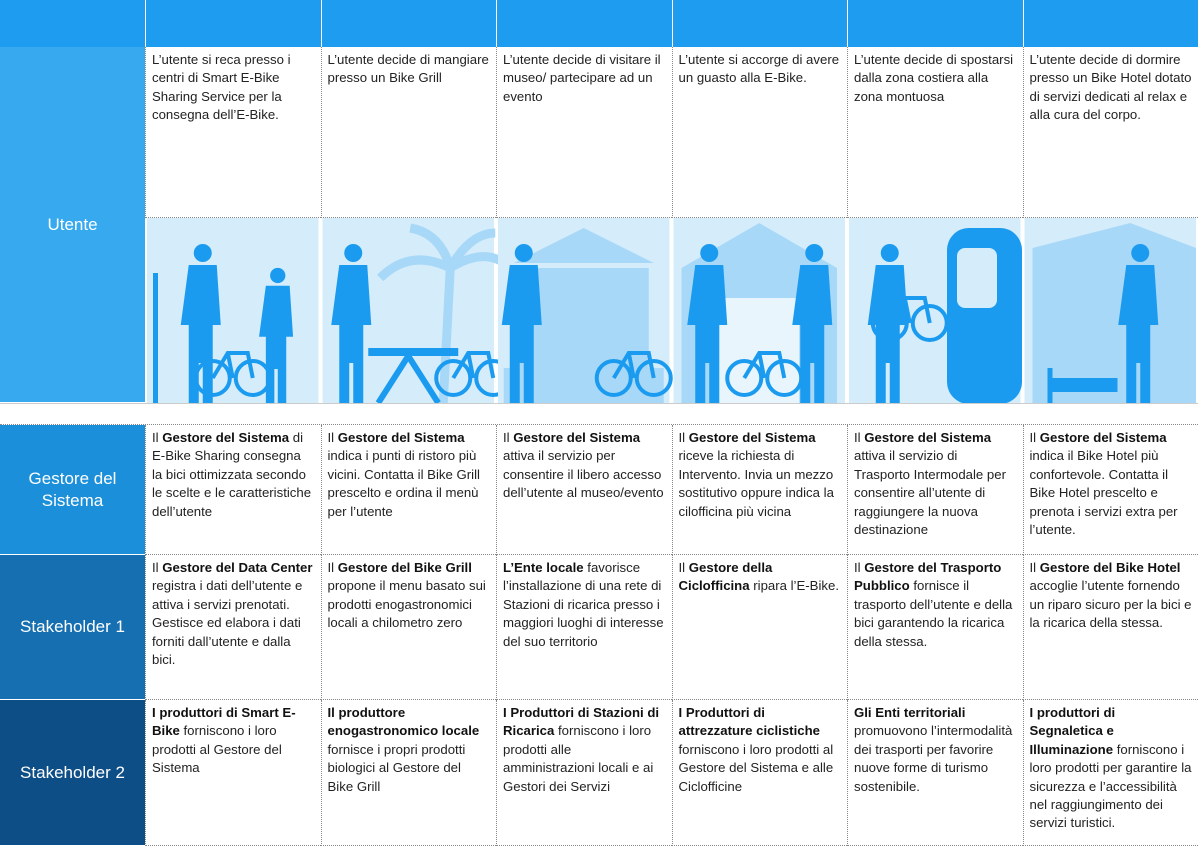  Describe the element at coordinates (224, 722) in the screenshot. I see `cell-text: I produttori di Smart E-Bike` at that location.